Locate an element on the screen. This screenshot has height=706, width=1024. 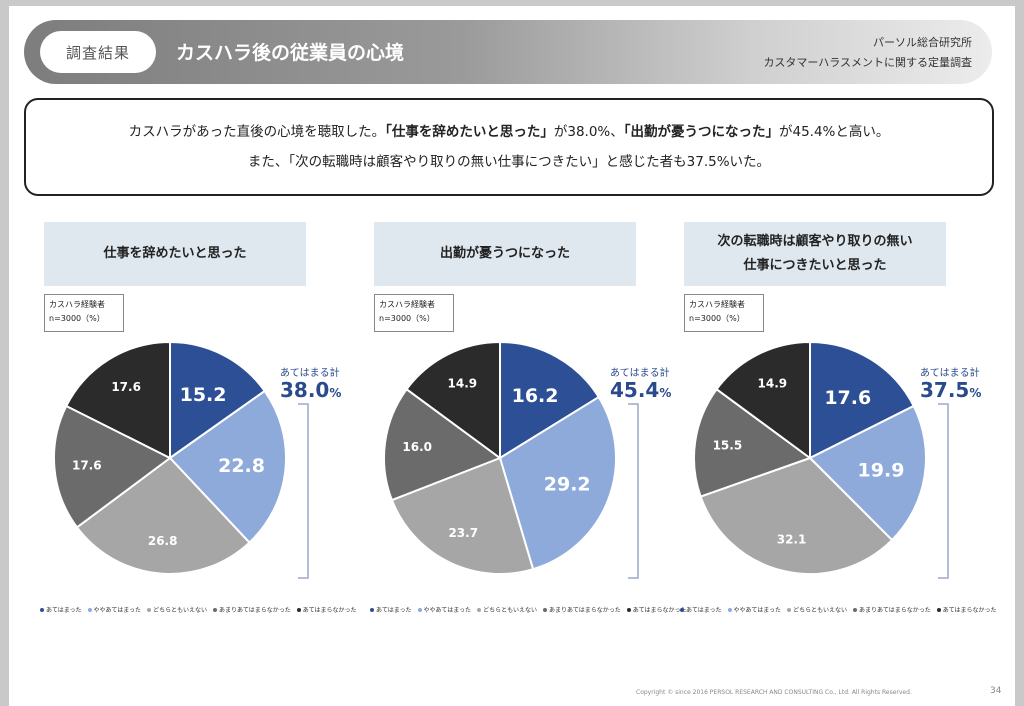
legend-label: あてはまった is located at coordinates (704, 610).